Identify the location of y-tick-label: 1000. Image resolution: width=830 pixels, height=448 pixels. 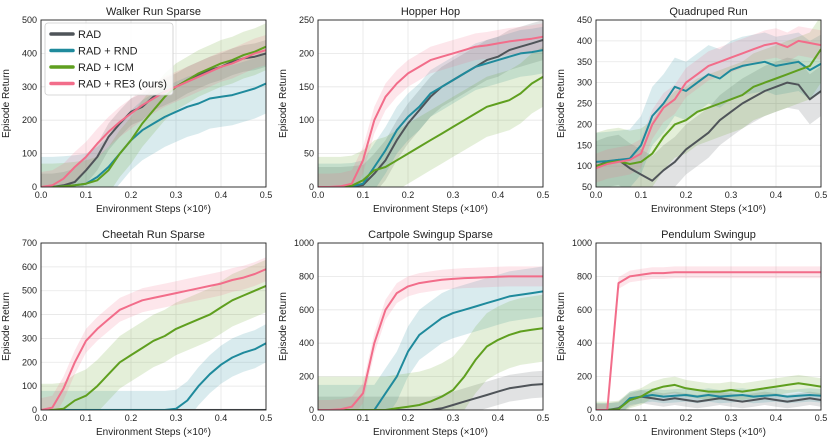
(304, 243).